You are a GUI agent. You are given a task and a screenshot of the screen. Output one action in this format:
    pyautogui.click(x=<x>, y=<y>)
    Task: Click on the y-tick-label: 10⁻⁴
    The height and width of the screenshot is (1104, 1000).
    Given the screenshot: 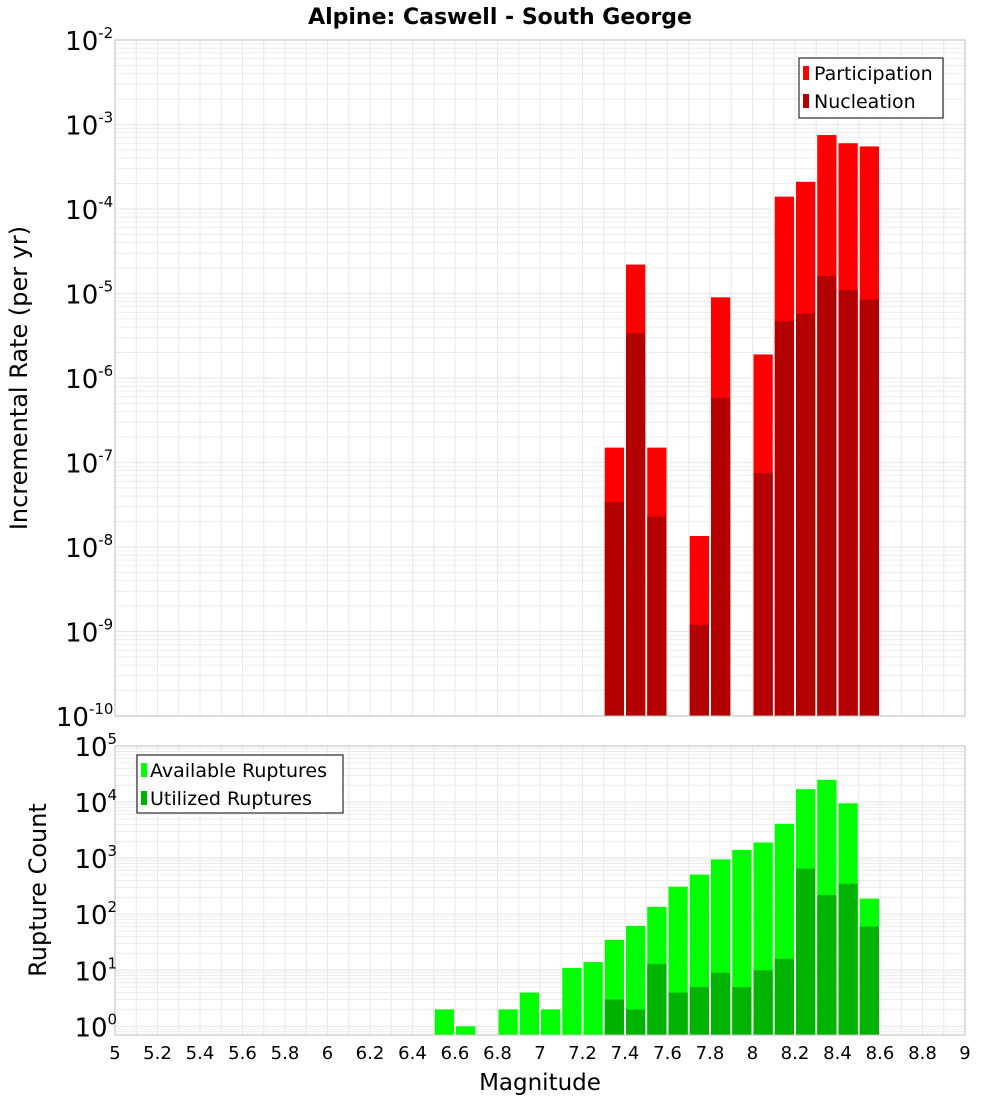 What is the action you would take?
    pyautogui.click(x=89, y=209)
    